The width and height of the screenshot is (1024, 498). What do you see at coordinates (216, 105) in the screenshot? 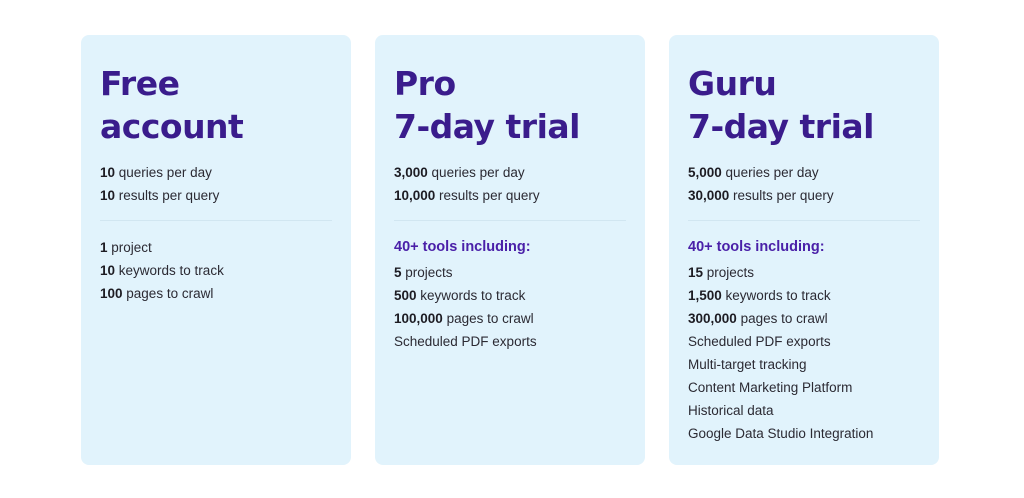
I see `plan-title: Free account` at bounding box center [216, 105].